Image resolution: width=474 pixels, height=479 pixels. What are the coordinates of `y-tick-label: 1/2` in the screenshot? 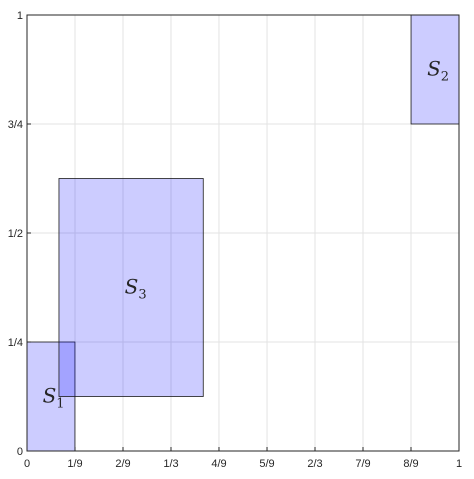 It's located at (15, 234).